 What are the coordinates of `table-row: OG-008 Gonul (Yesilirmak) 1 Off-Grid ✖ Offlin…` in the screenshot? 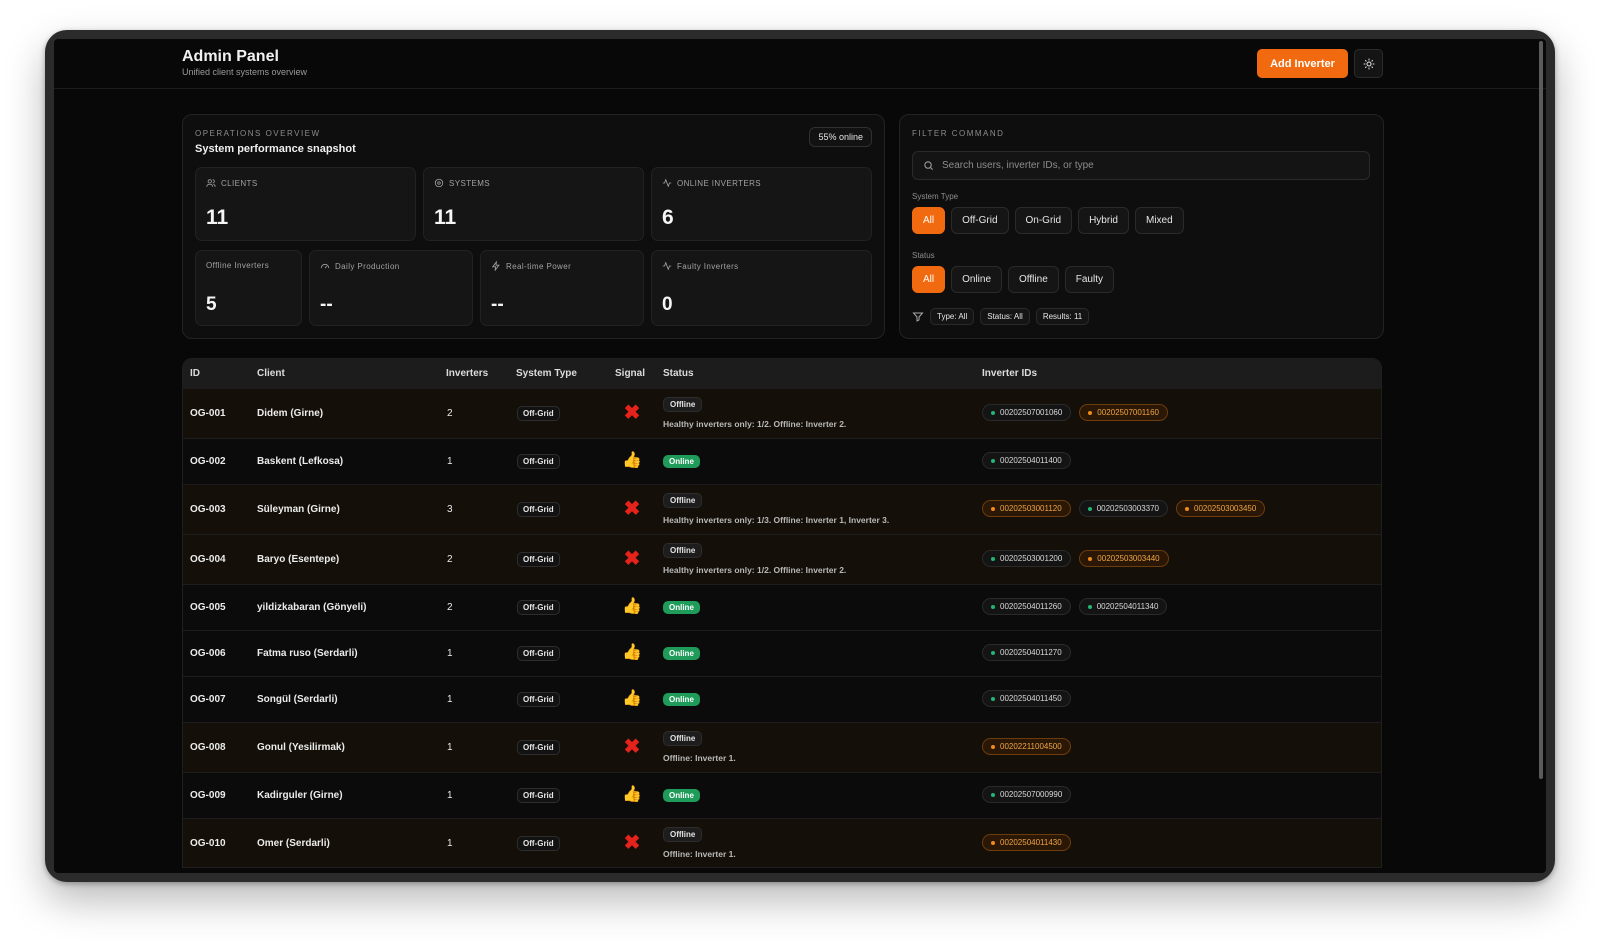 It's located at (782, 748).